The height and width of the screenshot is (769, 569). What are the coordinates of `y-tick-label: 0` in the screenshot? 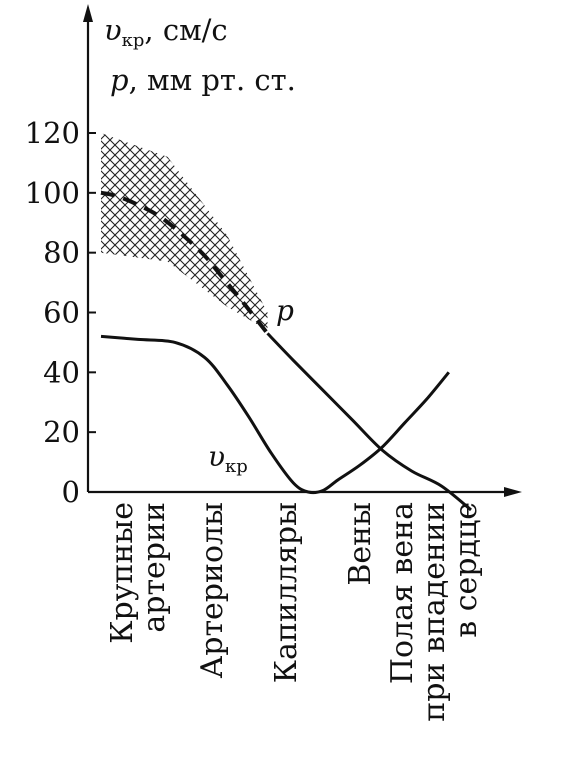 It's located at (71, 492).